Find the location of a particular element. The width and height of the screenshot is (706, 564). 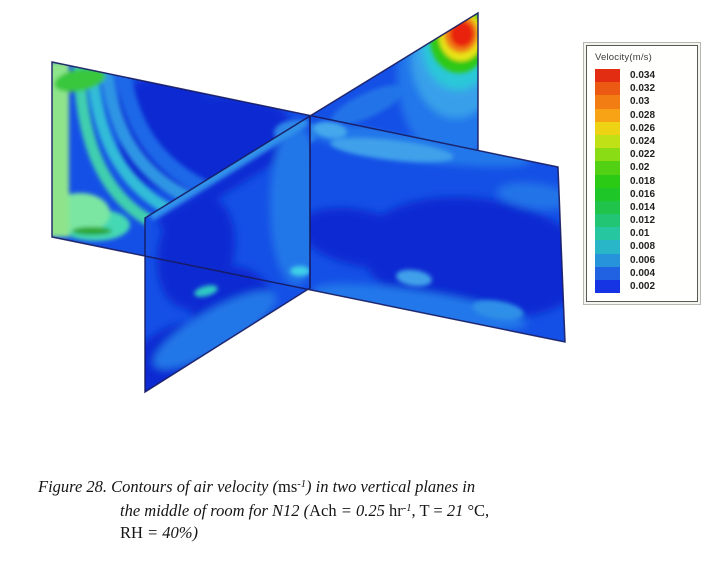

legend-value-label: 0.018 is located at coordinates (643, 181).